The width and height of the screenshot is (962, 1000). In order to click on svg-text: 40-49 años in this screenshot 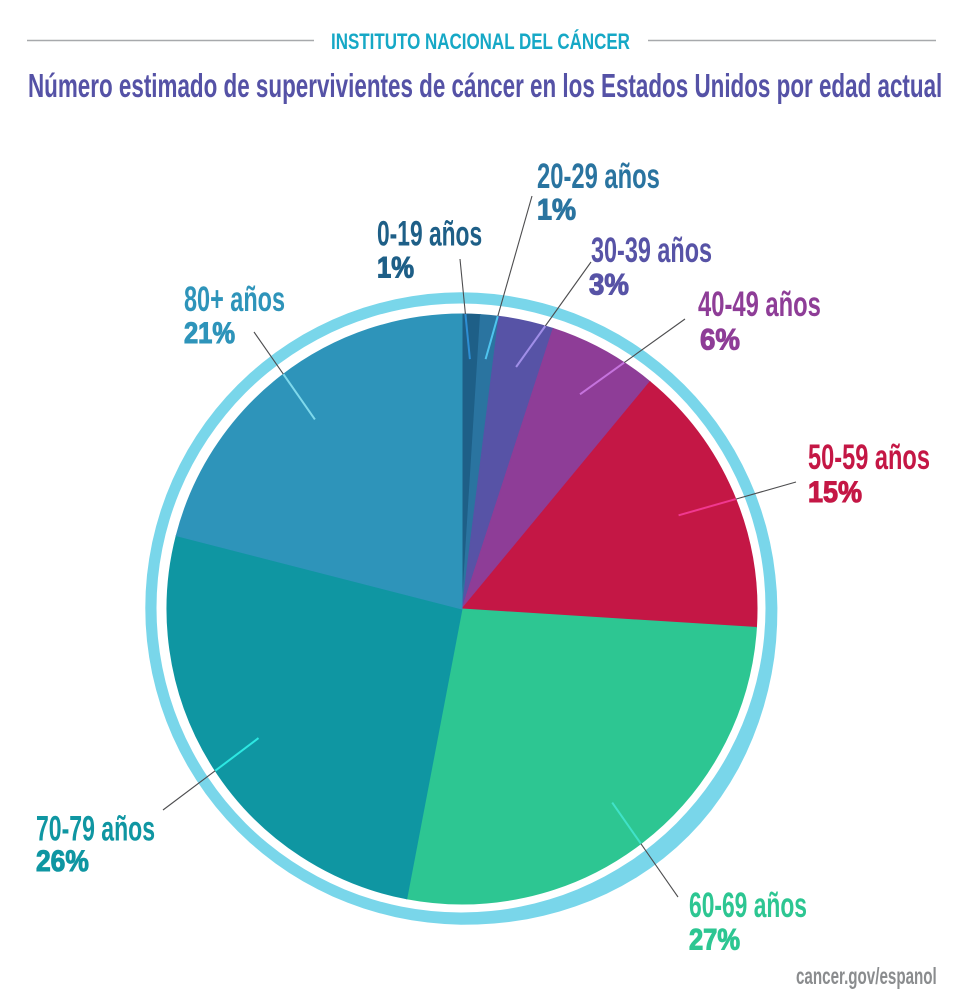, I will do `click(759, 304)`.